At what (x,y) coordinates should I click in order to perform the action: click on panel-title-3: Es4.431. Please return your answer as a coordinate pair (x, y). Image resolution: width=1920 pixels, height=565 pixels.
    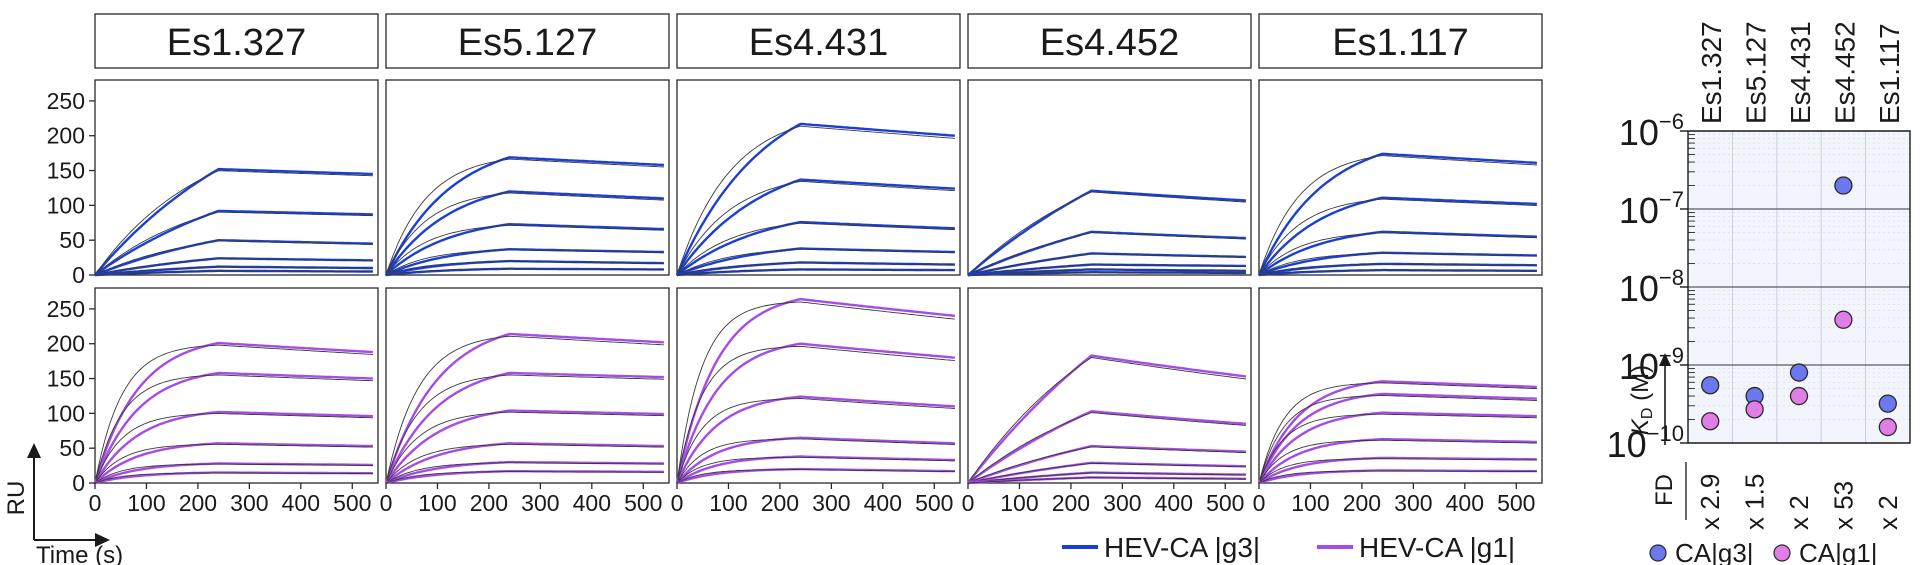
    Looking at the image, I should click on (818, 43).